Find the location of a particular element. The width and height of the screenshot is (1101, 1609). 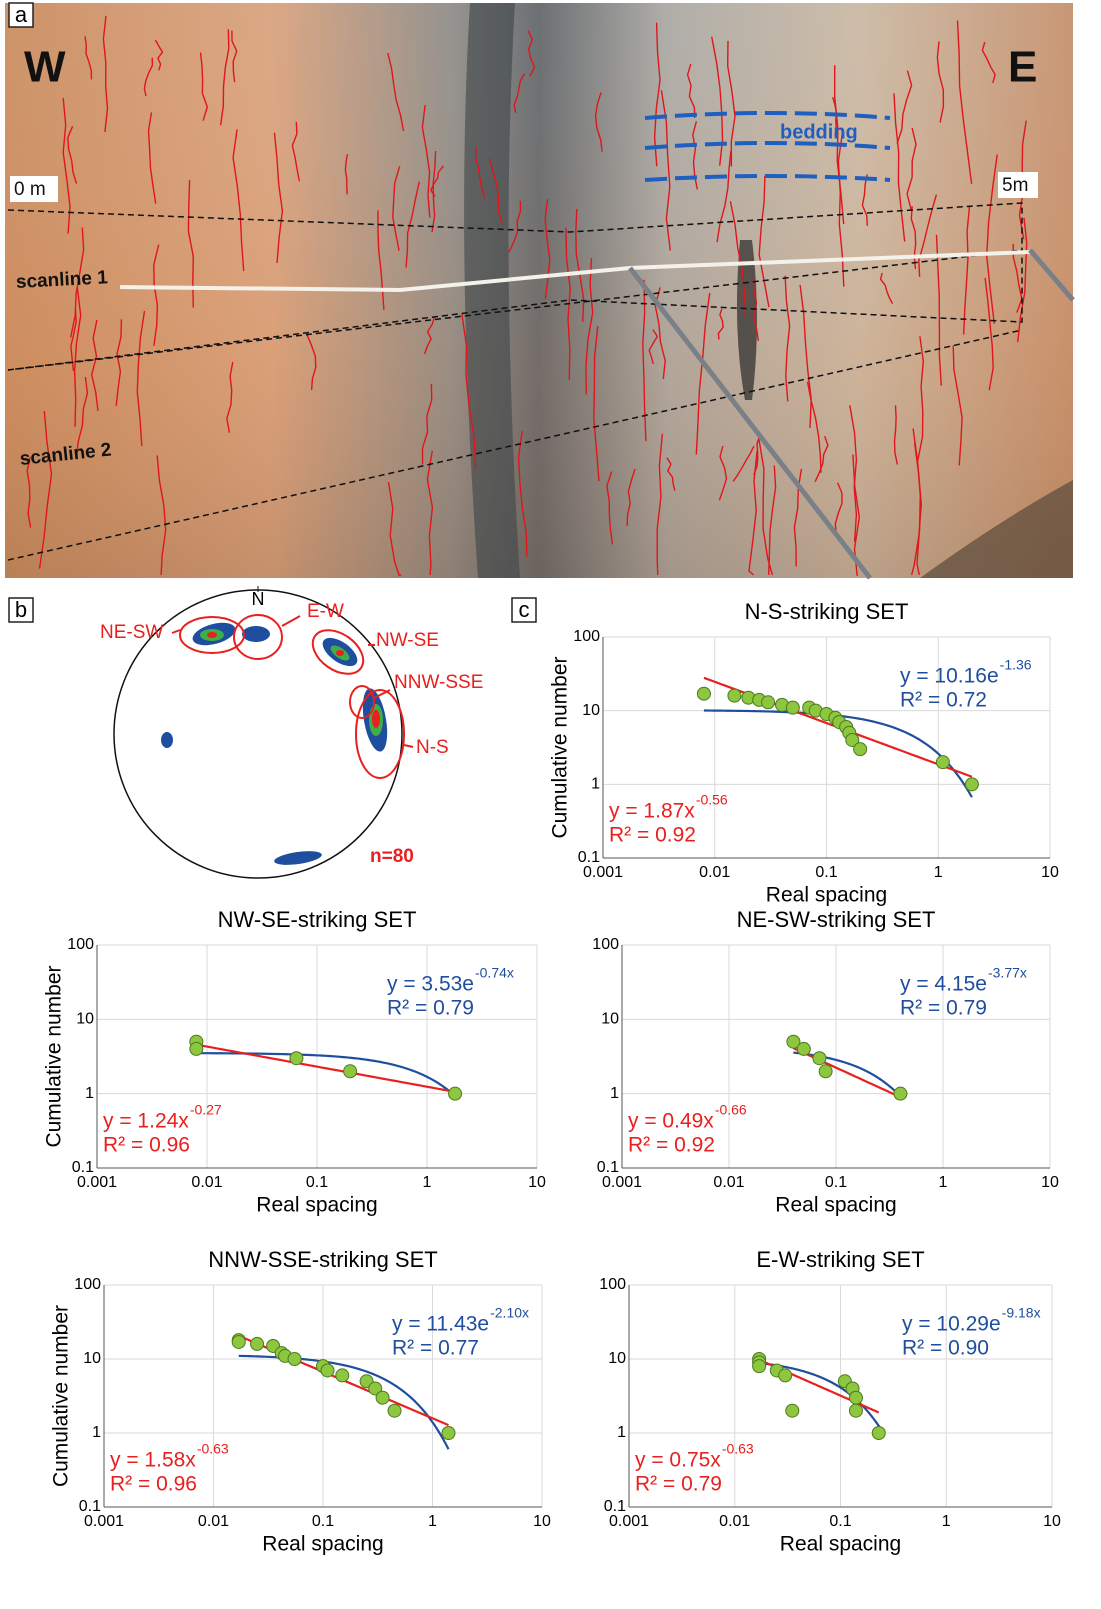

x-tick-label: 0.001 is located at coordinates (97, 1182).